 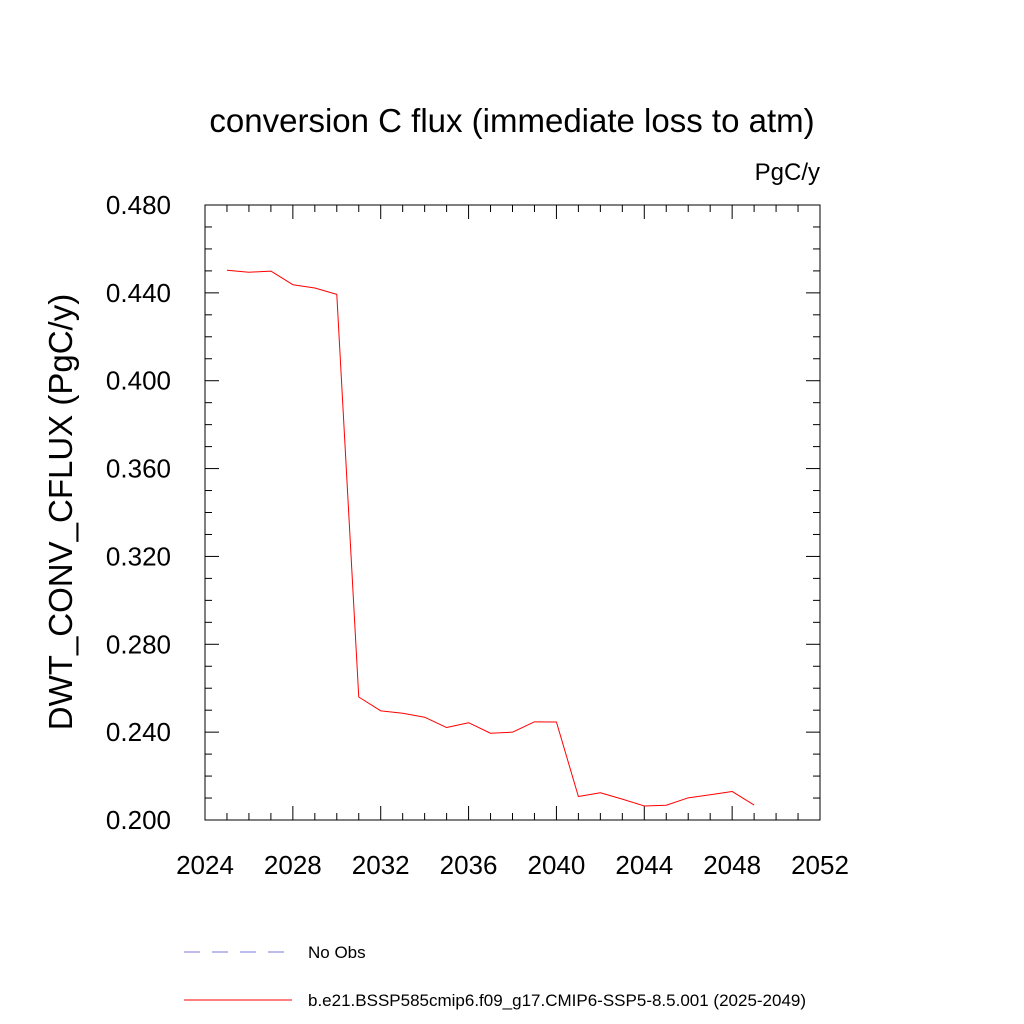 What do you see at coordinates (138, 820) in the screenshot?
I see `y-tick-label: 0.200` at bounding box center [138, 820].